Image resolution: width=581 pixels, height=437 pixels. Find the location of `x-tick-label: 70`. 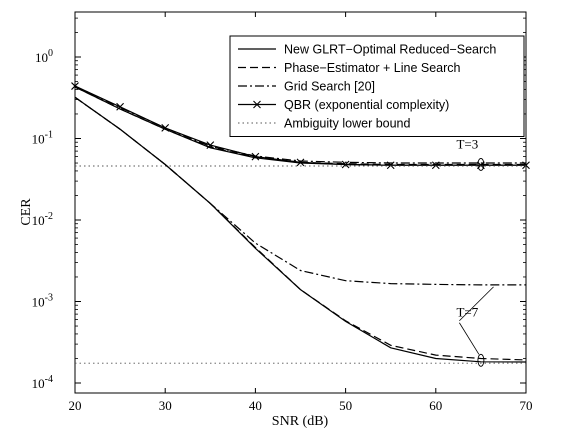

x-tick-label: 70 is located at coordinates (526, 405).